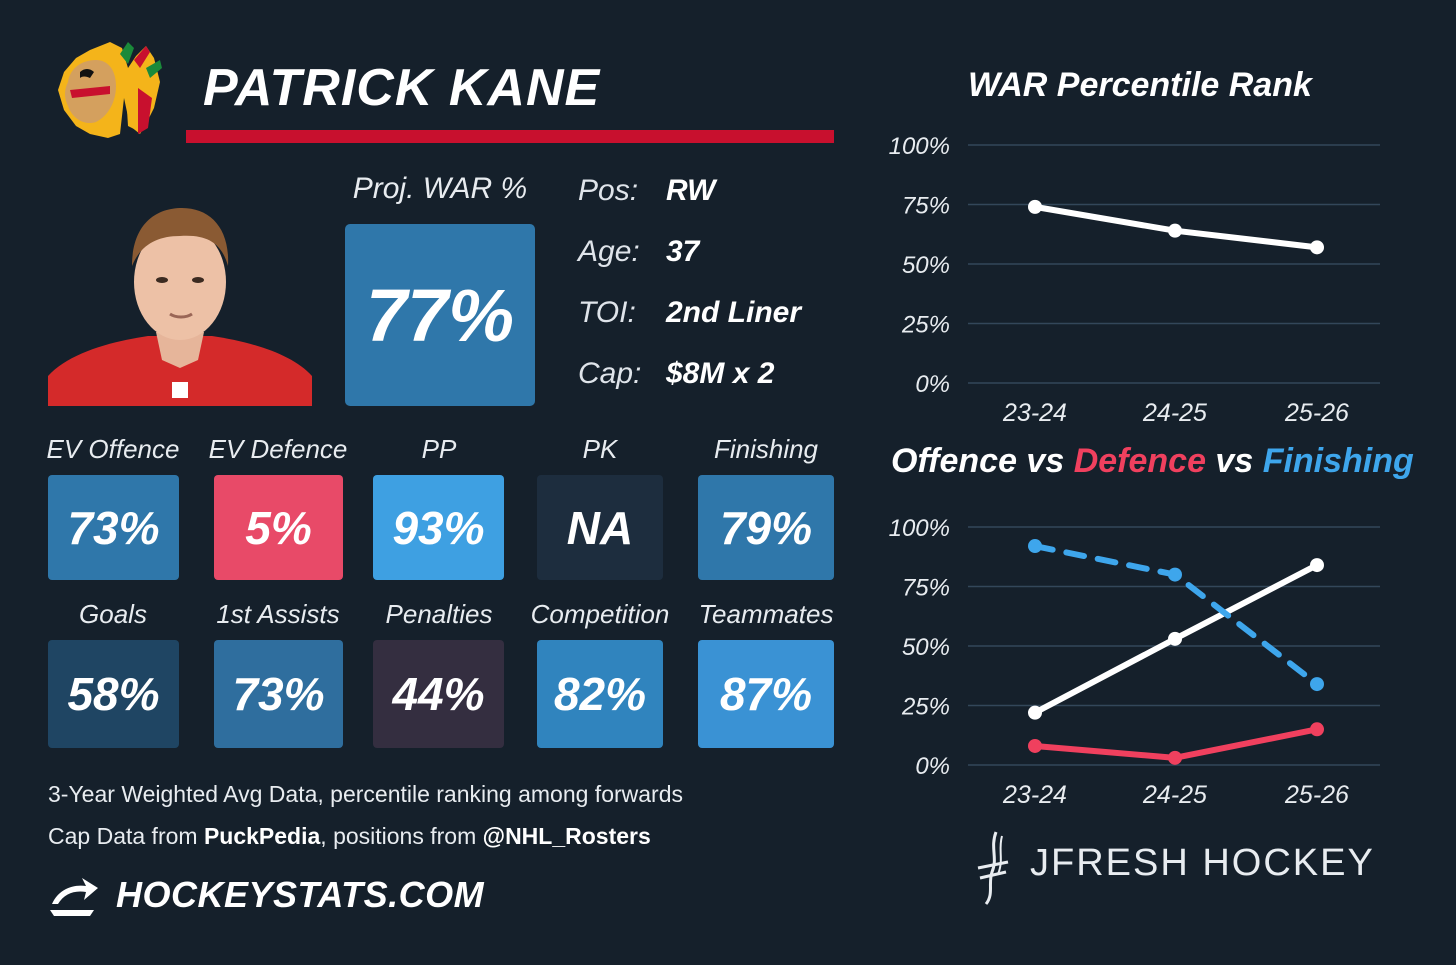 This screenshot has width=1456, height=965. I want to click on tile-competition: 82%, so click(600, 694).